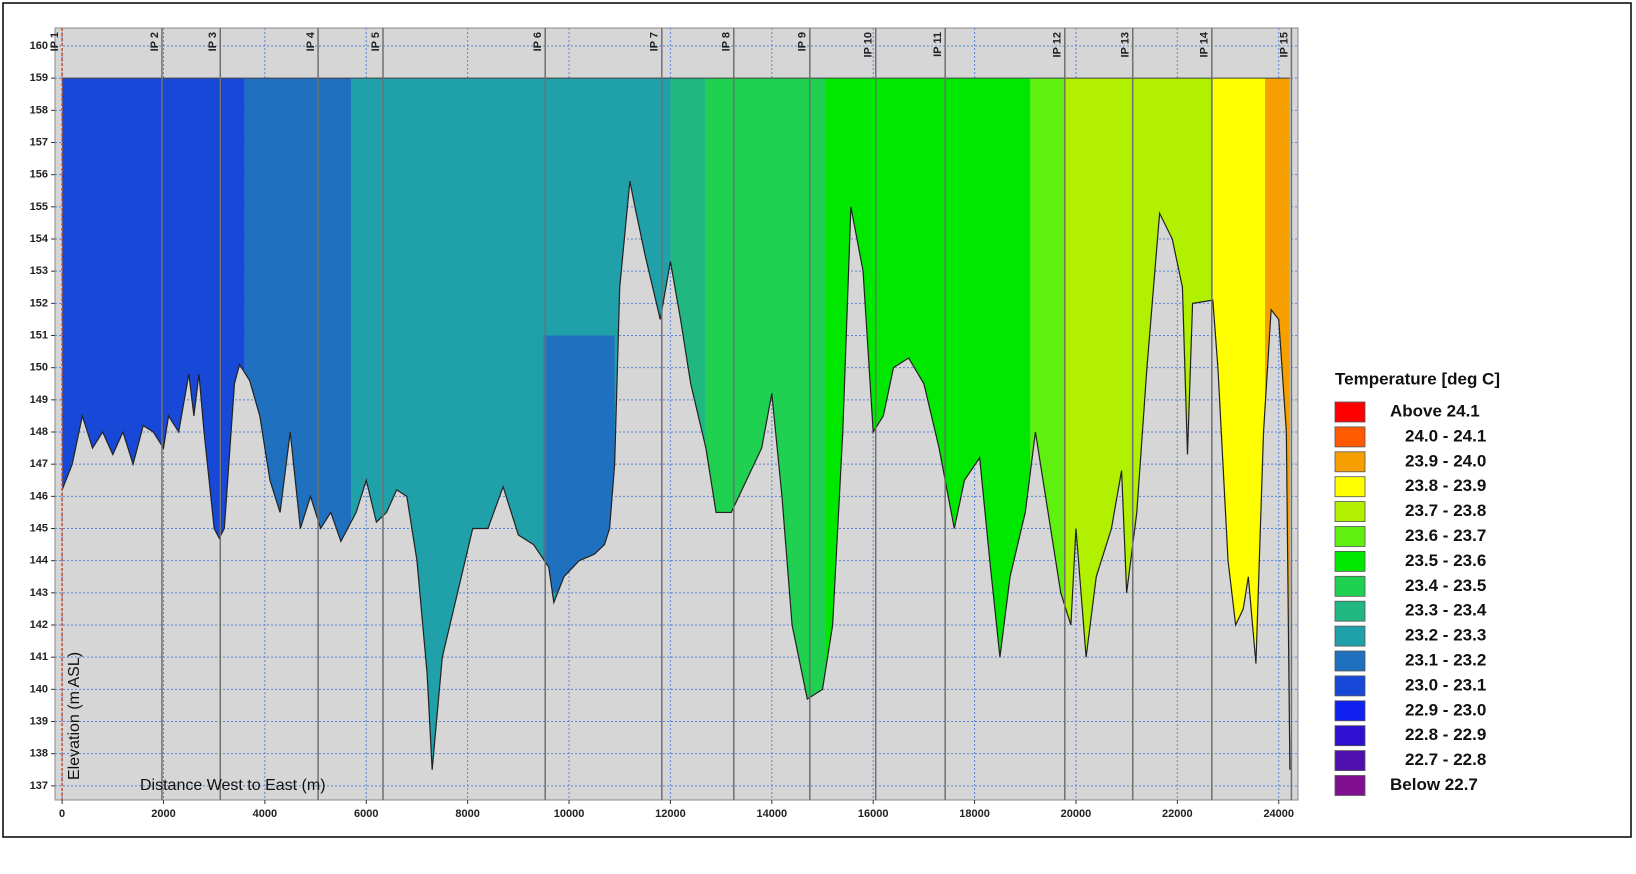 This screenshot has height=874, width=1636. What do you see at coordinates (213, 41) in the screenshot?
I see `station-label: IP 3` at bounding box center [213, 41].